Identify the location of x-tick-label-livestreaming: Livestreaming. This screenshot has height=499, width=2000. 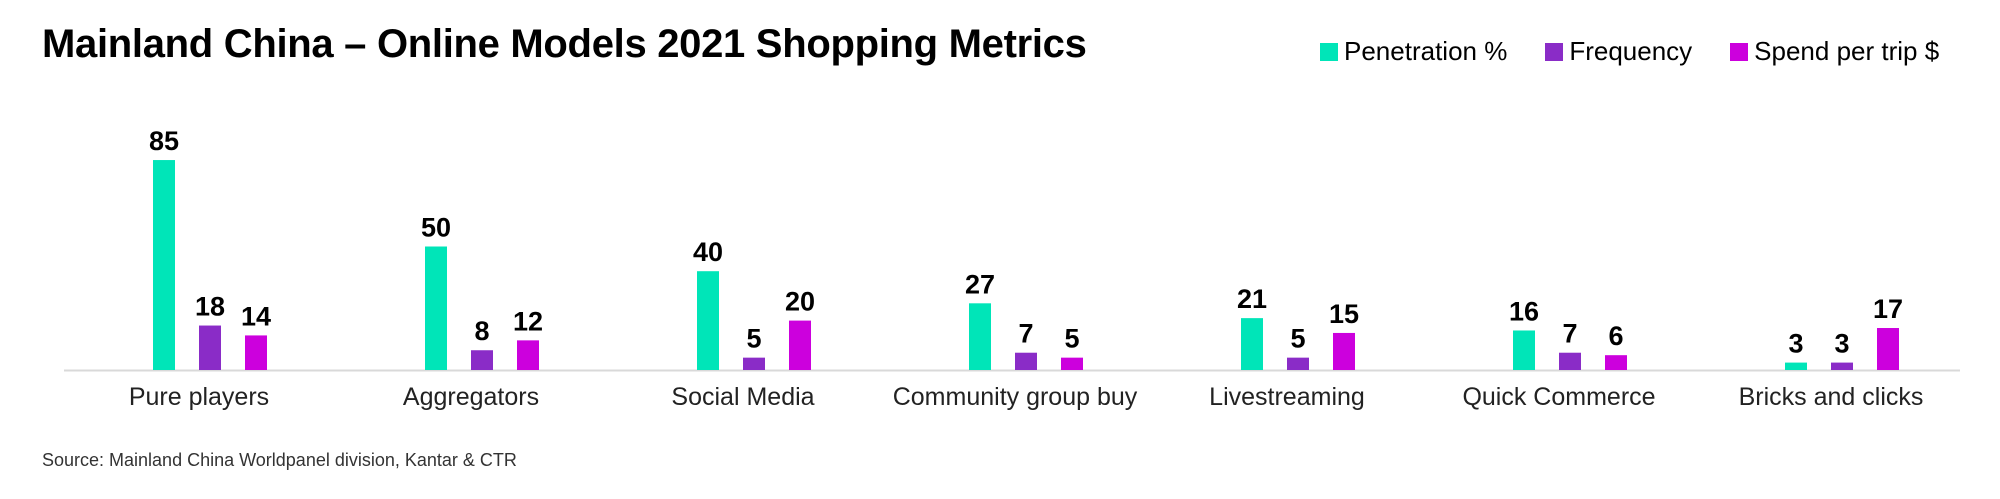
(1287, 397).